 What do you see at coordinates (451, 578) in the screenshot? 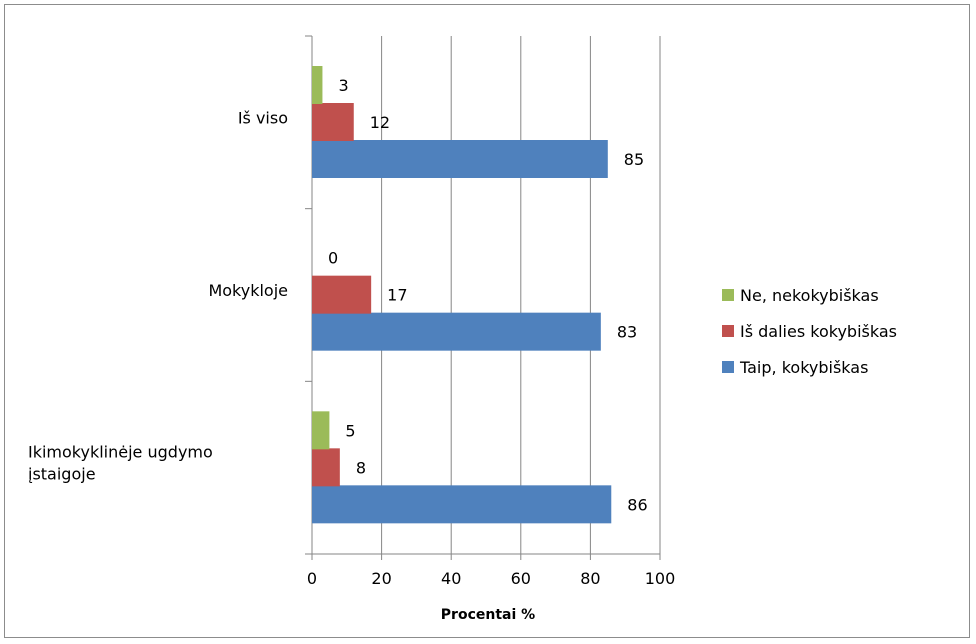
I see `x-tick-label-40: 40` at bounding box center [451, 578].